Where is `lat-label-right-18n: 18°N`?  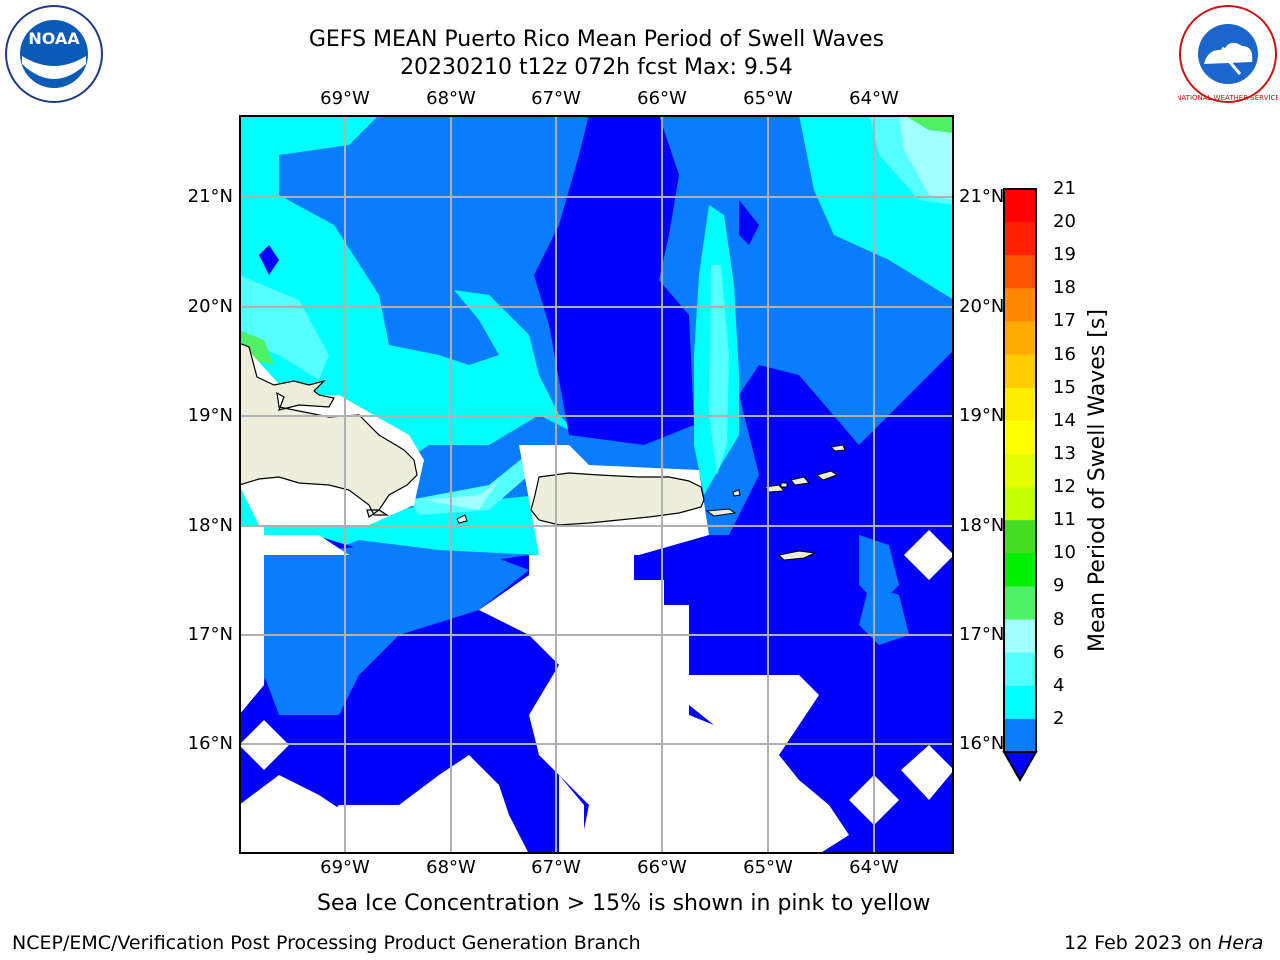 lat-label-right-18n: 18°N is located at coordinates (982, 525).